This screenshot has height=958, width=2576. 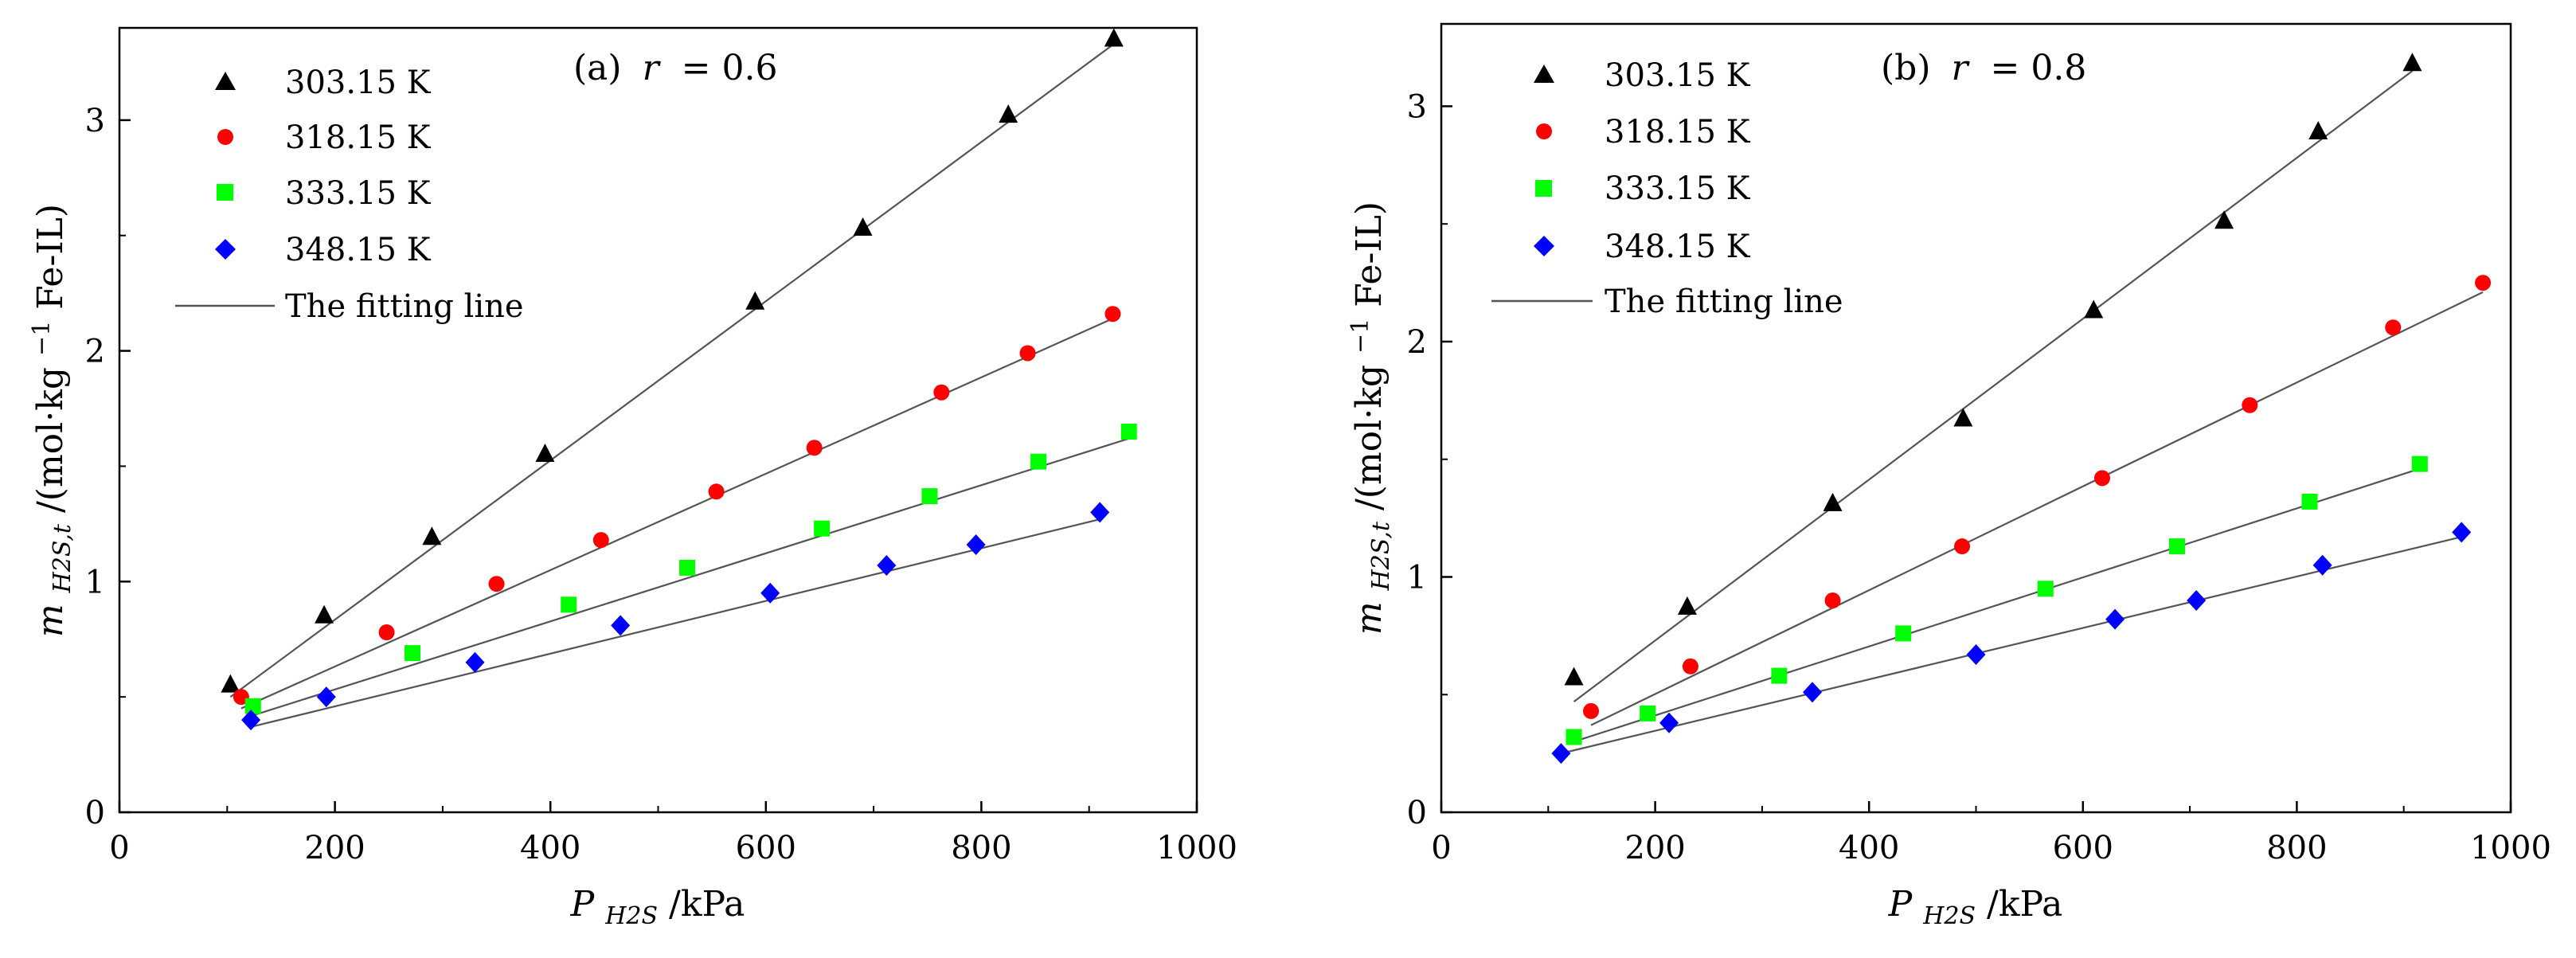 I want to click on panel-a-legend-label-348: 348.15 K, so click(x=358, y=250).